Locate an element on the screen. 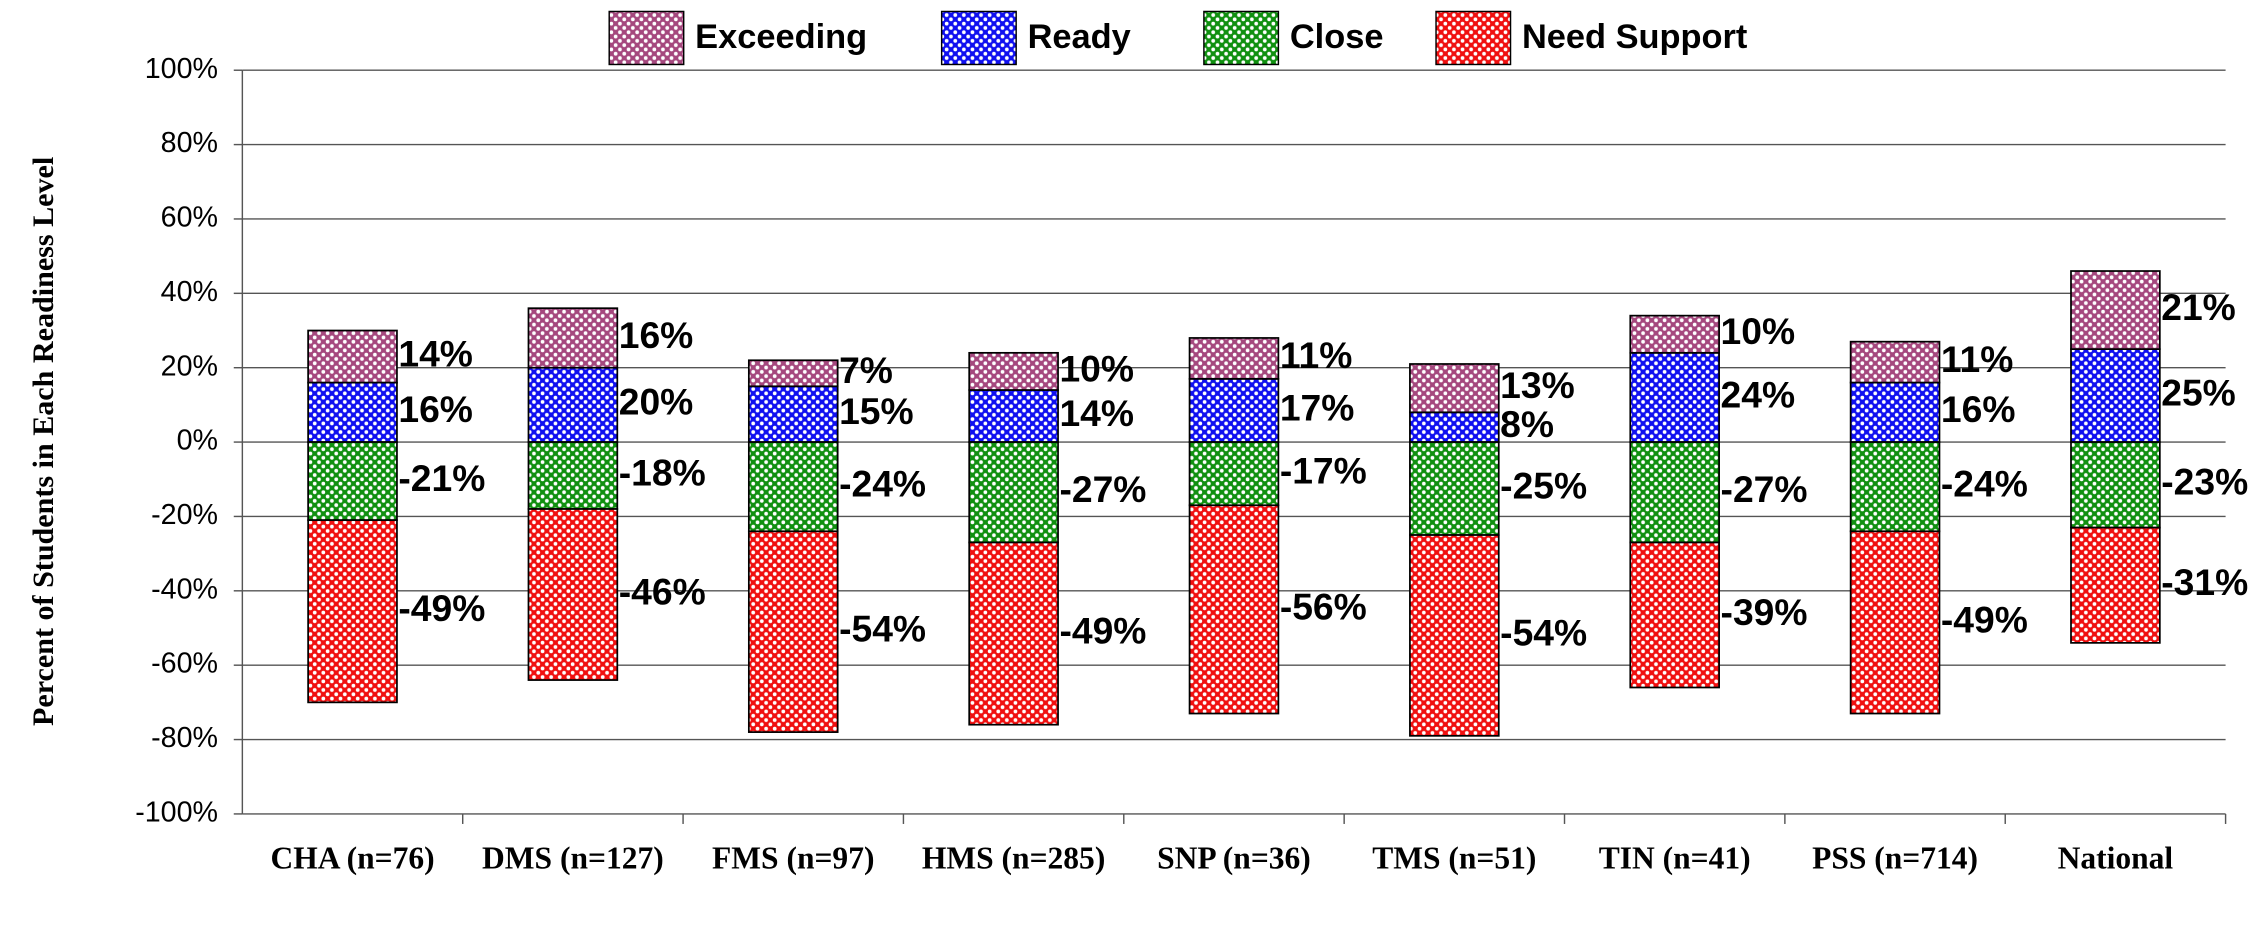 This screenshot has height=930, width=2253. data-label: -39% is located at coordinates (1764, 612).